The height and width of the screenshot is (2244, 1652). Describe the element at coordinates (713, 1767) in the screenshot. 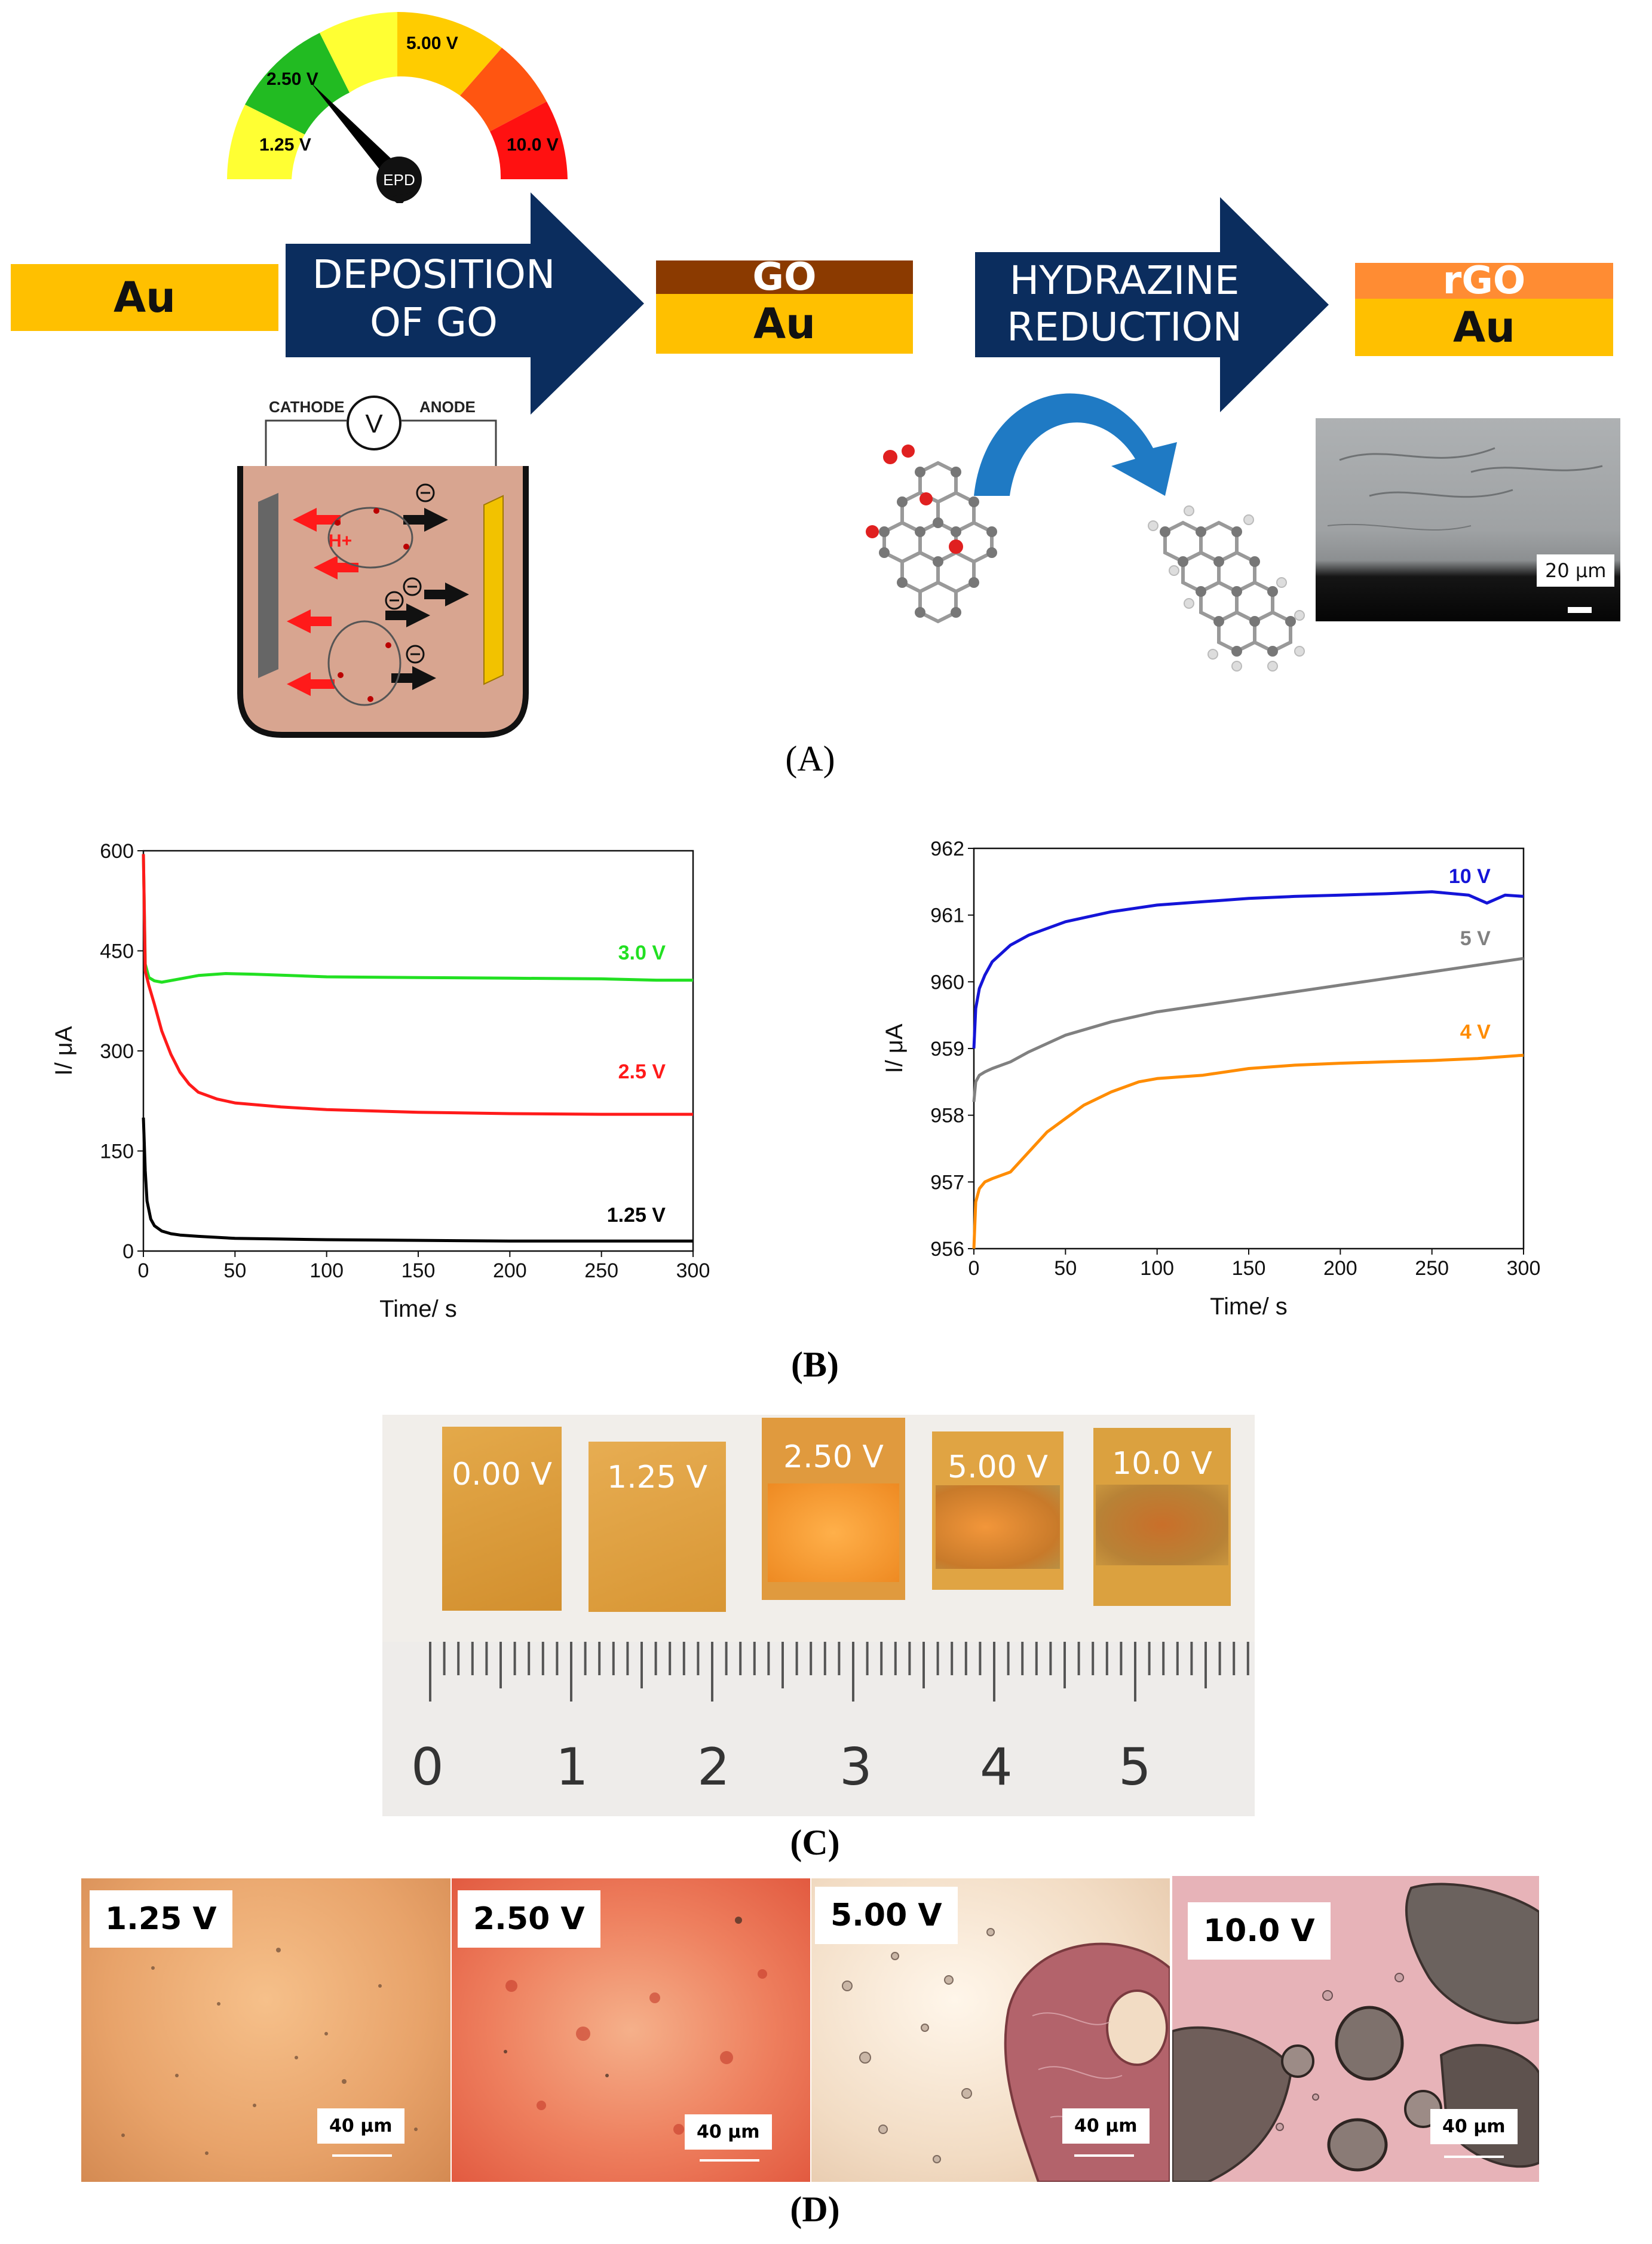

I see `ruler-num-2: 2` at that location.